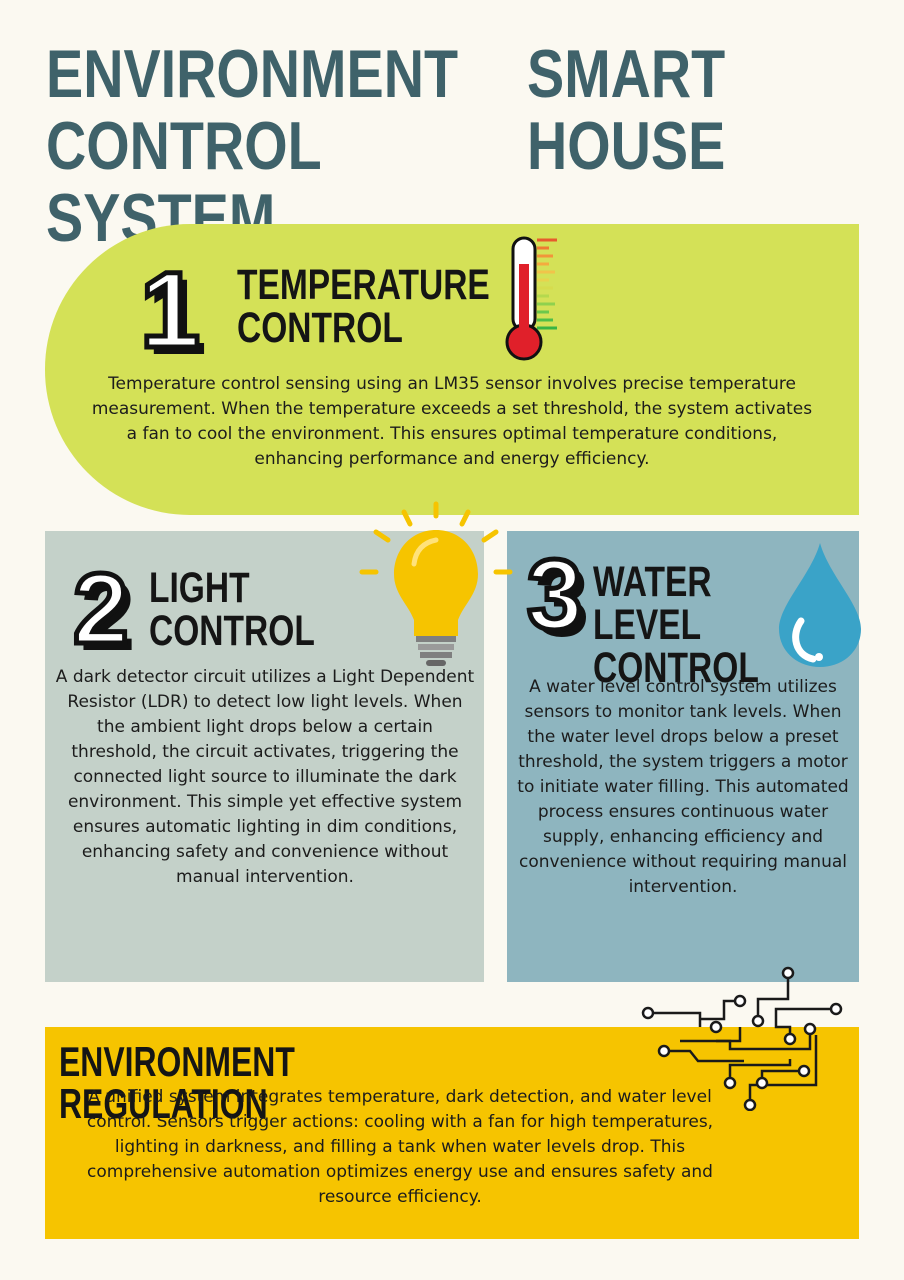 This screenshot has height=1280, width=904. I want to click on subtitle-smart-house: SMART HOUSE, so click(626, 110).